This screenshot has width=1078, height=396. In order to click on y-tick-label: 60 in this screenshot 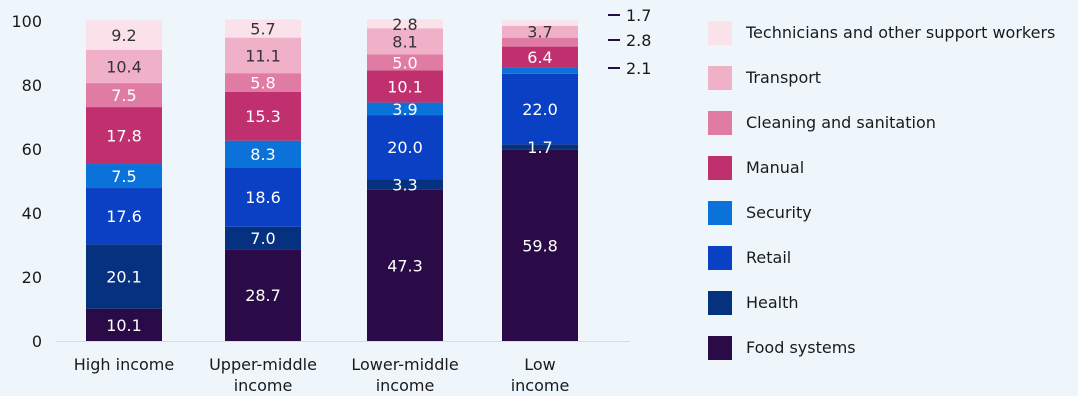, I will do `click(32, 149)`.